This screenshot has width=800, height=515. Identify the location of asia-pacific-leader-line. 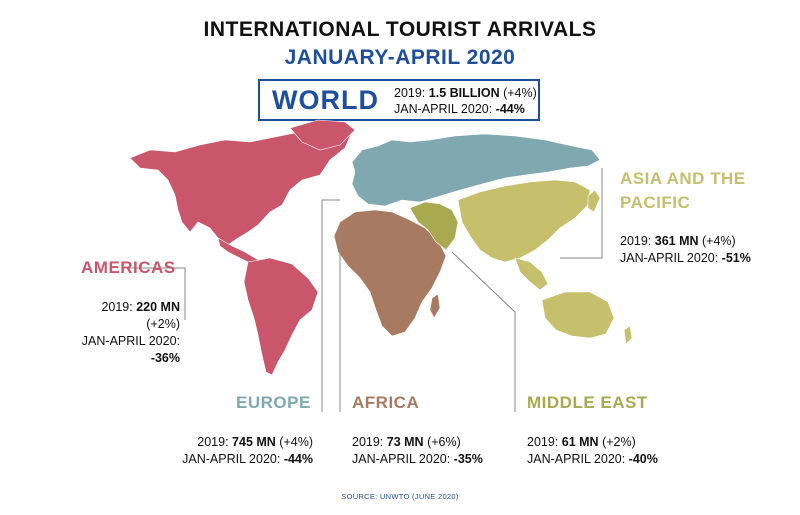
(581, 213).